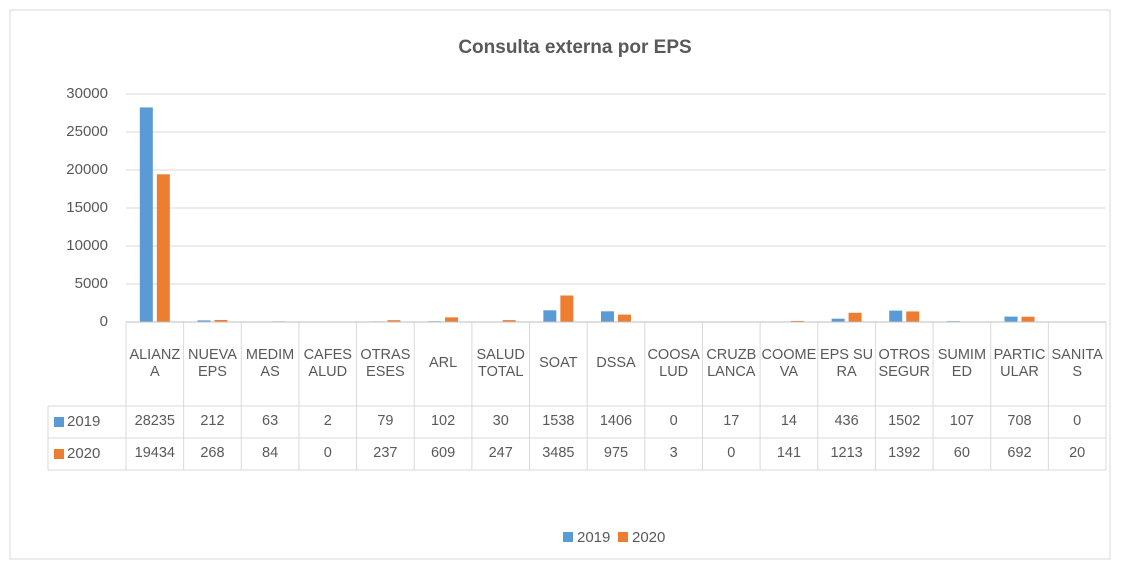 This screenshot has height=569, width=1122. I want to click on table-value: 1502, so click(904, 421).